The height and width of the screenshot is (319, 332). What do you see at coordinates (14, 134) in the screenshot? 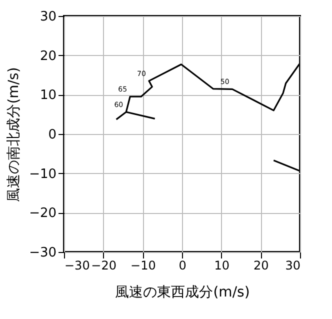
I see `y-axis-title: 風速の南北成分(m/s)` at bounding box center [14, 134].